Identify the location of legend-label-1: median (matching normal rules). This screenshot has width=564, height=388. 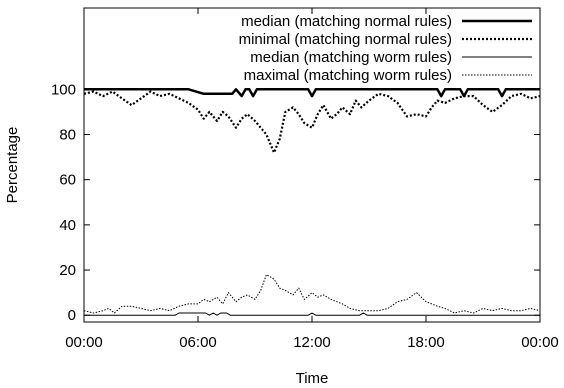
(346, 21).